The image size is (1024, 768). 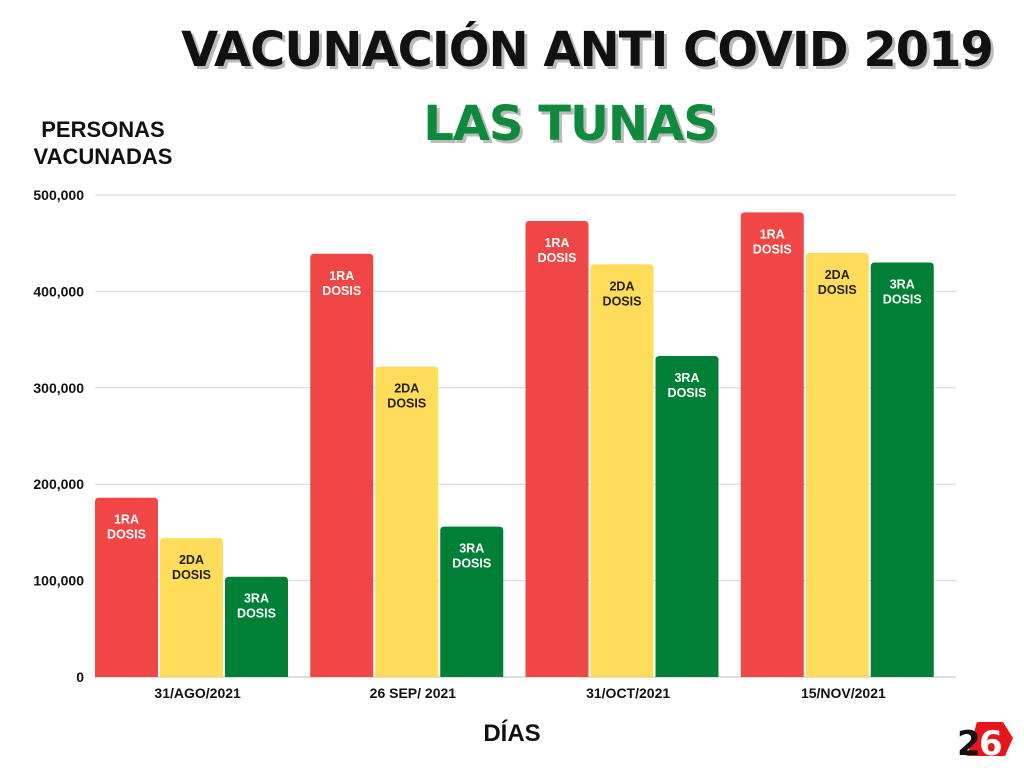 What do you see at coordinates (587, 50) in the screenshot?
I see `chart-title: VACUNACIÓN ANTI COVID 2019` at bounding box center [587, 50].